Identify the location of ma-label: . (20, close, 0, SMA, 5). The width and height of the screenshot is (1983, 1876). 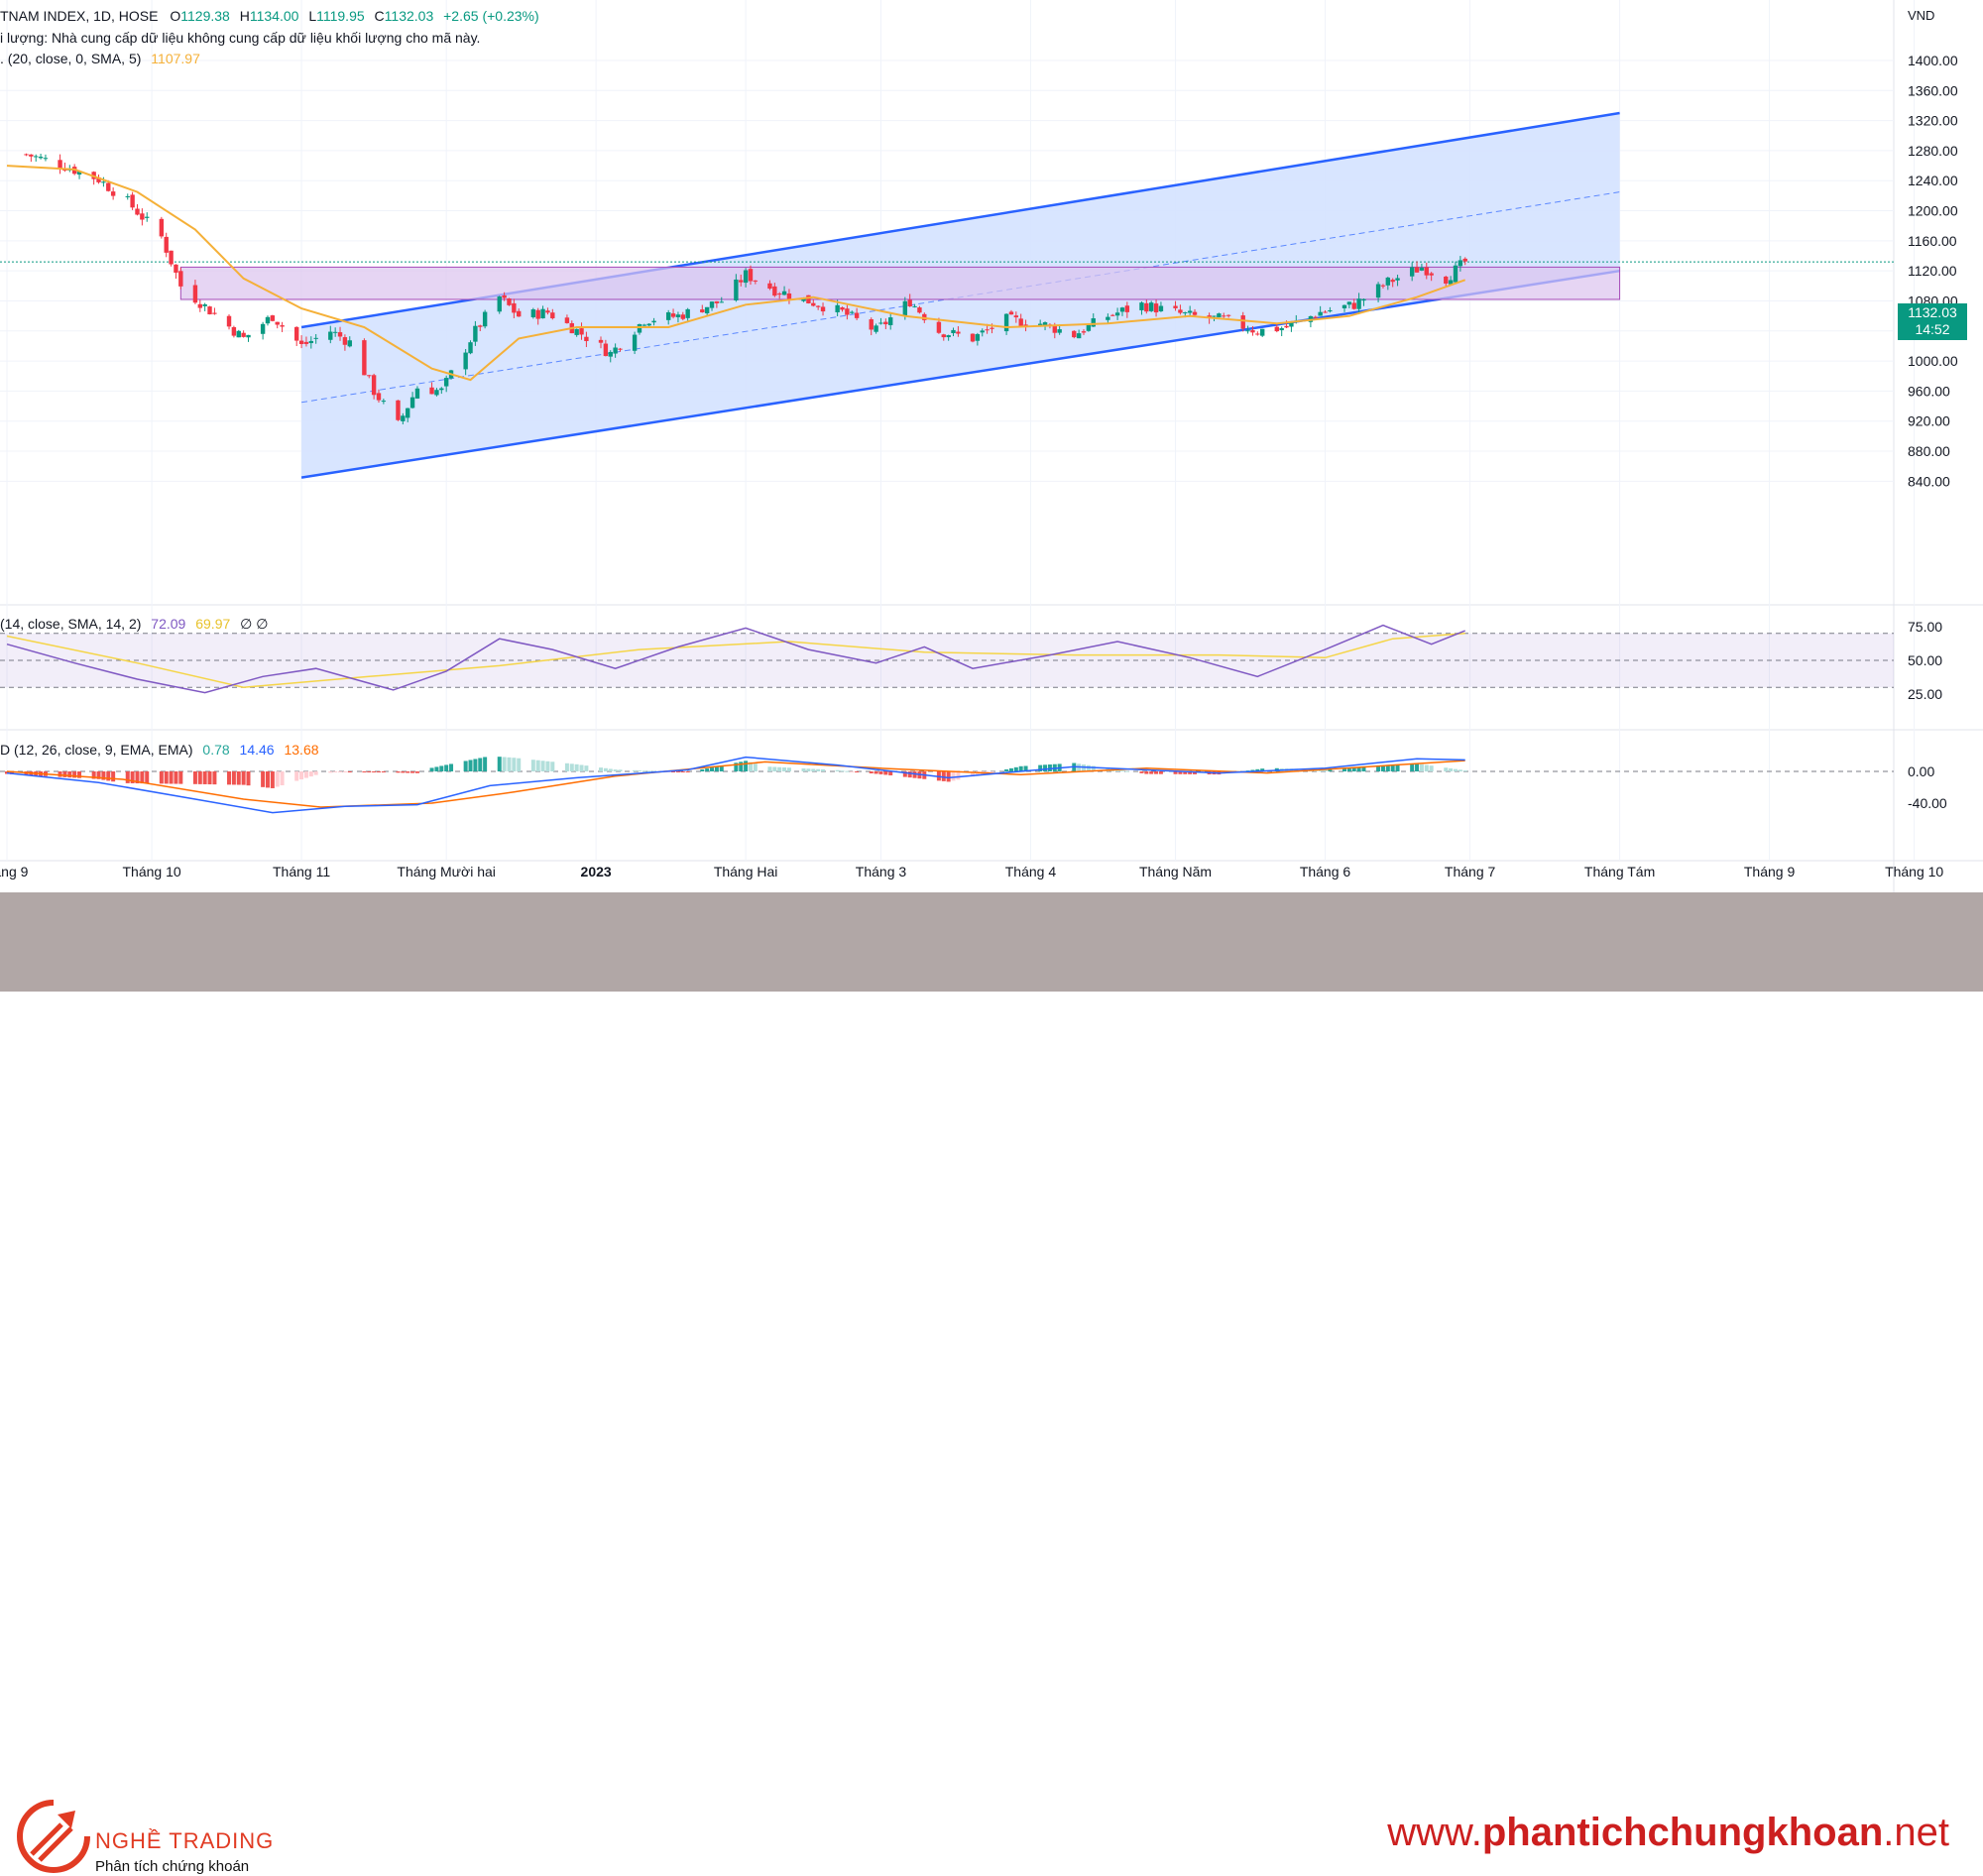
(71, 58).